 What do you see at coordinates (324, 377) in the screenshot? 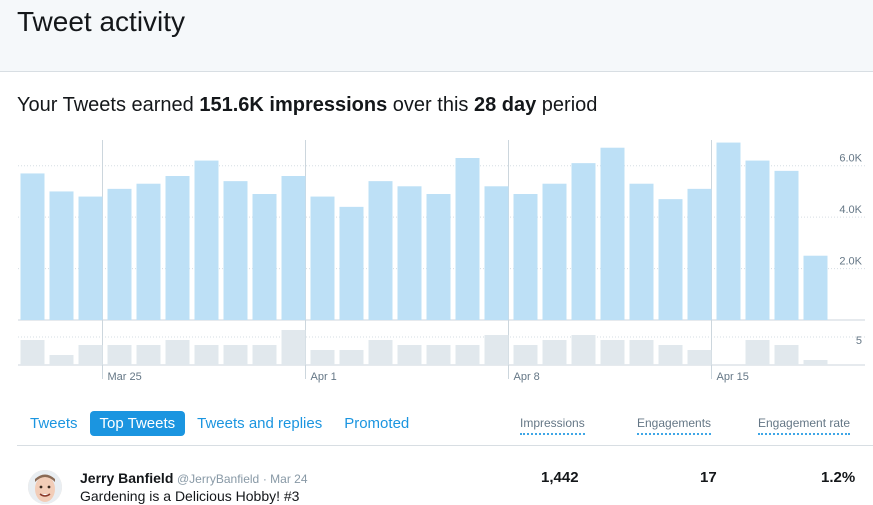
I see `x-tick-label: Apr 1` at bounding box center [324, 377].